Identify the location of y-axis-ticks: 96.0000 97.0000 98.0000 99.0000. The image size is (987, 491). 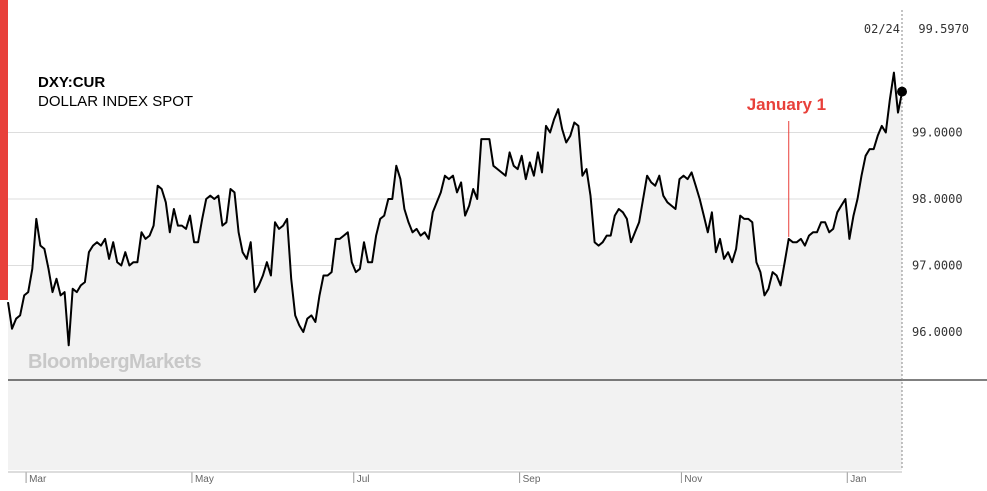
(937, 233).